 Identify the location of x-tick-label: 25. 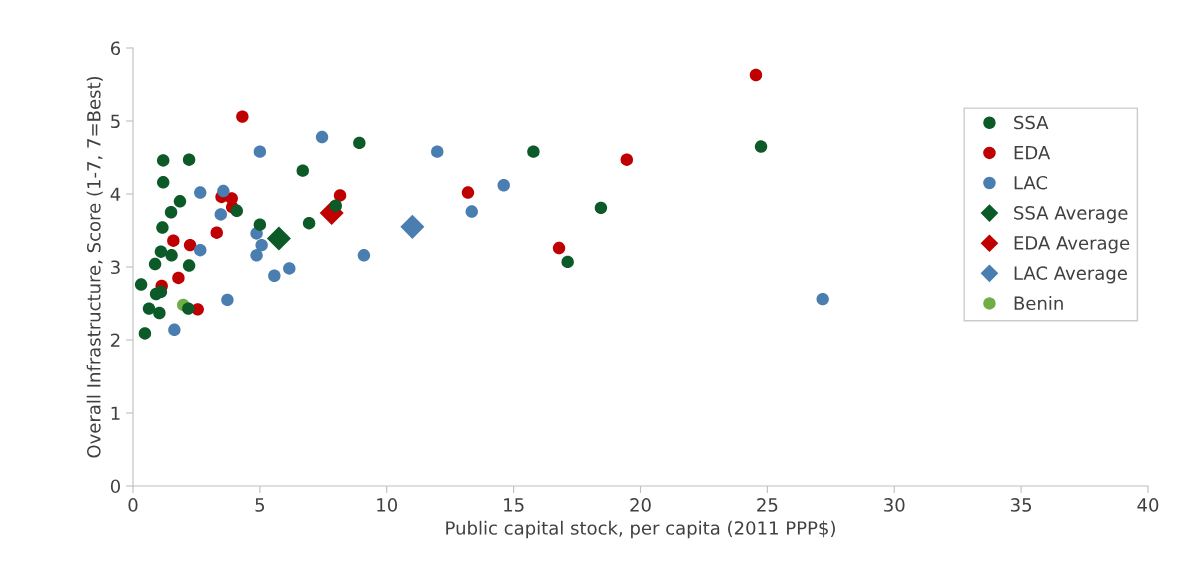
(767, 505).